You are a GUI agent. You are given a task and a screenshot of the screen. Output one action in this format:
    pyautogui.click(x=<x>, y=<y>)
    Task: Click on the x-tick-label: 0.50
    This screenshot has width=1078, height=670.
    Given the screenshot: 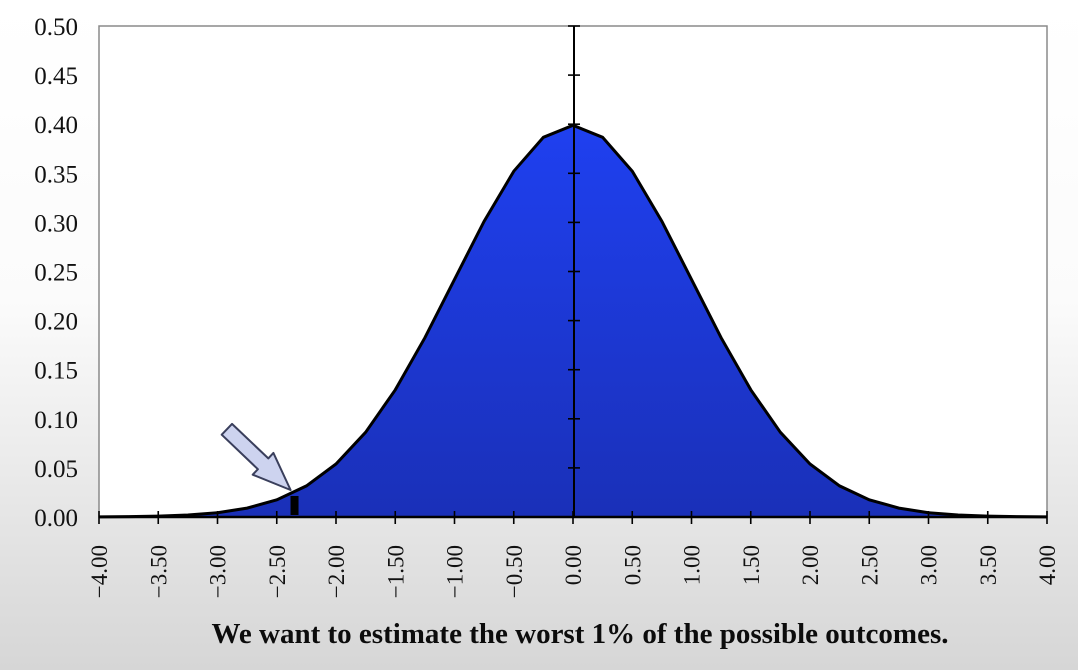 What is the action you would take?
    pyautogui.click(x=632, y=565)
    